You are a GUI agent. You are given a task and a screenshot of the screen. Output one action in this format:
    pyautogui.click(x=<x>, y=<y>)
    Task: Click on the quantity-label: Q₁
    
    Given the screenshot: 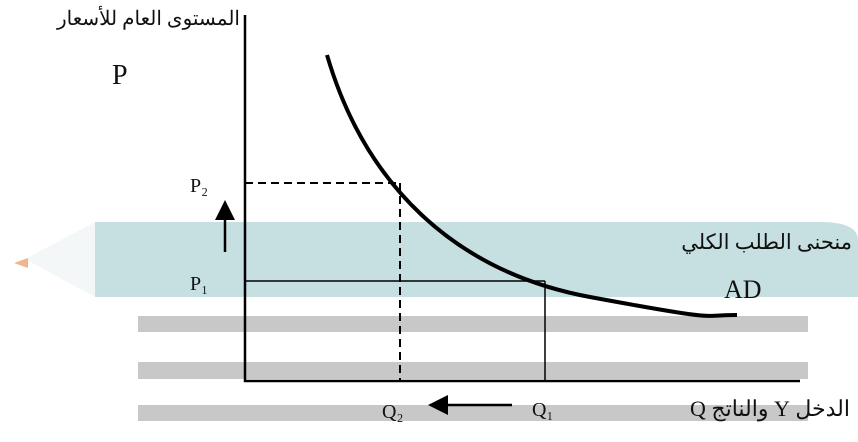 What is the action you would take?
    pyautogui.click(x=542, y=410)
    